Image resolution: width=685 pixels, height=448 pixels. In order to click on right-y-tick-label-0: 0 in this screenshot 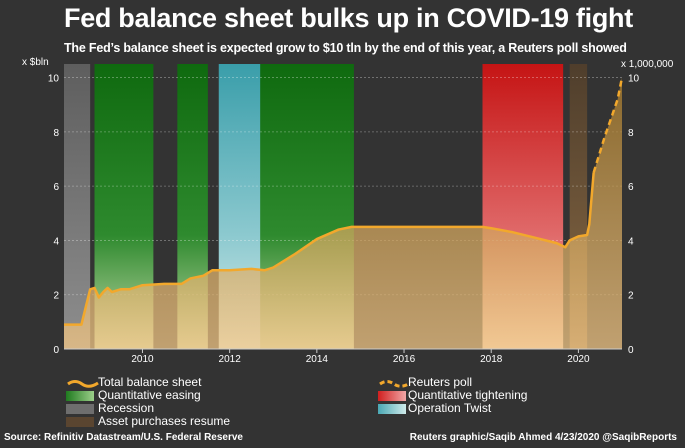, I will do `click(631, 350)`.